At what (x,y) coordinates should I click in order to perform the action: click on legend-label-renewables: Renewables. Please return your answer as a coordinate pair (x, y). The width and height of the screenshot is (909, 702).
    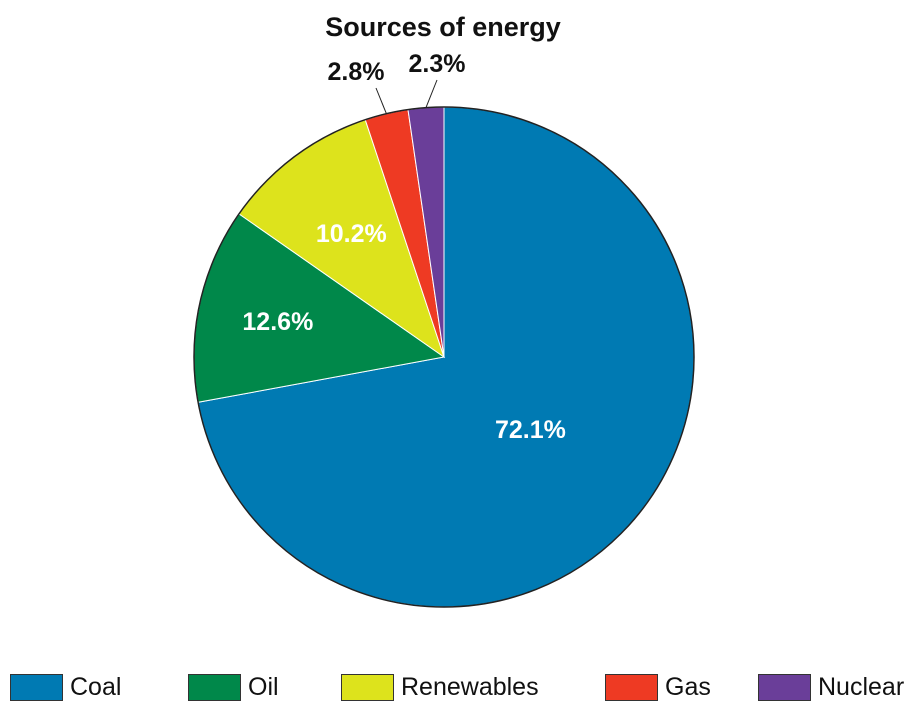
    Looking at the image, I should click on (470, 686).